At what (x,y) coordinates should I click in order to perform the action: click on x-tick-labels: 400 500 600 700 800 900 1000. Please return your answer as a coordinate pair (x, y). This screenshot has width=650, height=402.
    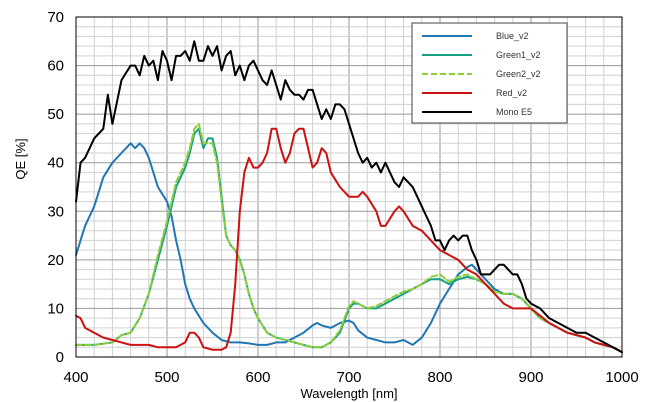
    Looking at the image, I should click on (350, 377).